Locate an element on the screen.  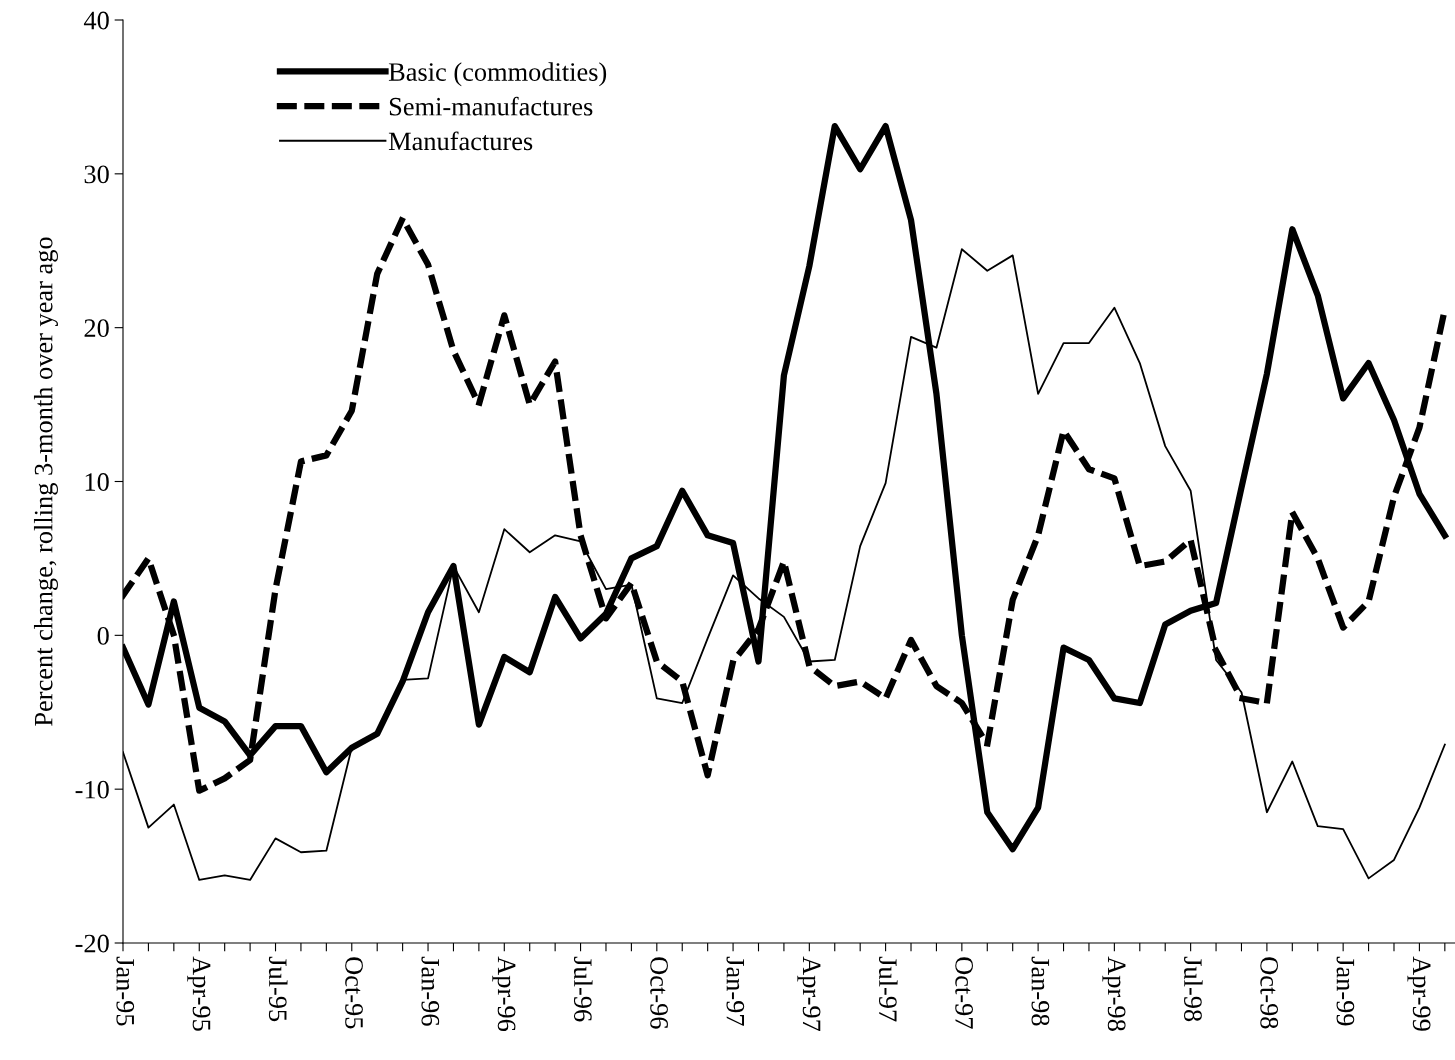
x-tick-label: Jan-97 is located at coordinates (735, 991).